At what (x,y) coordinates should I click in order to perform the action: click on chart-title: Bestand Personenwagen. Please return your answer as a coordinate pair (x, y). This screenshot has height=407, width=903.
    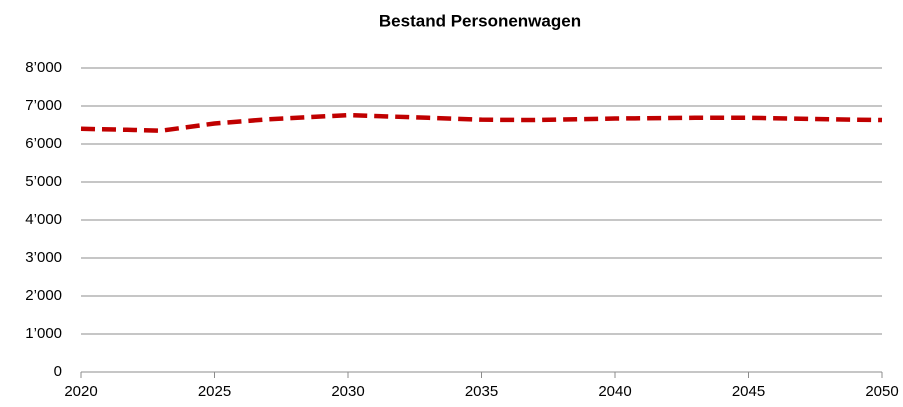
    Looking at the image, I should click on (480, 20).